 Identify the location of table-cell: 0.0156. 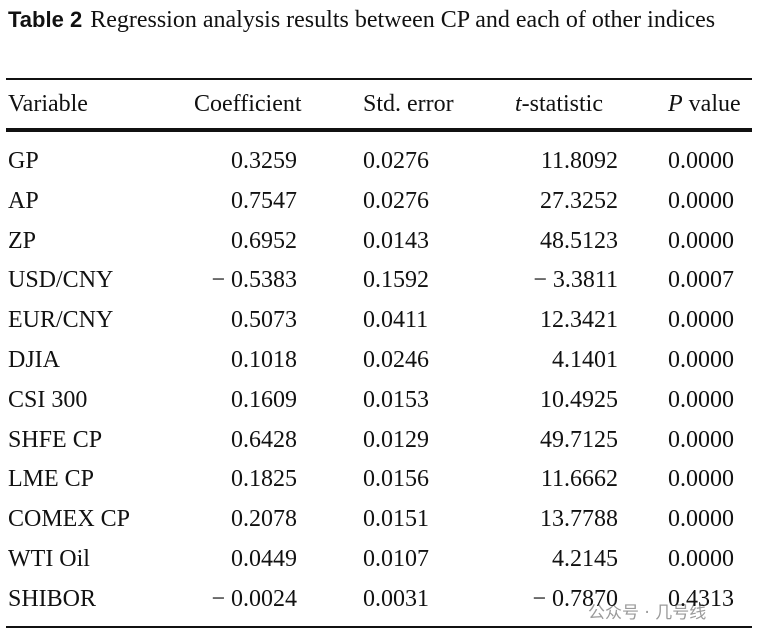
(396, 479).